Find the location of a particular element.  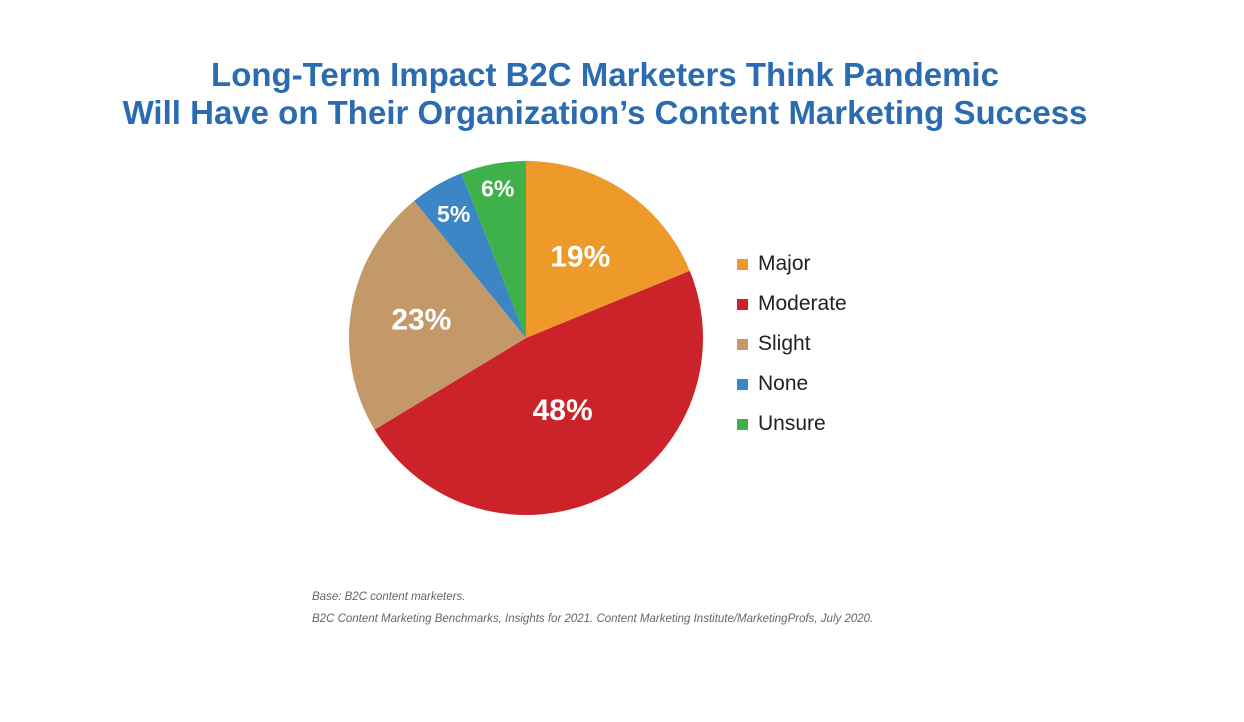

slice-label-unsure: 6% is located at coordinates (497, 188).